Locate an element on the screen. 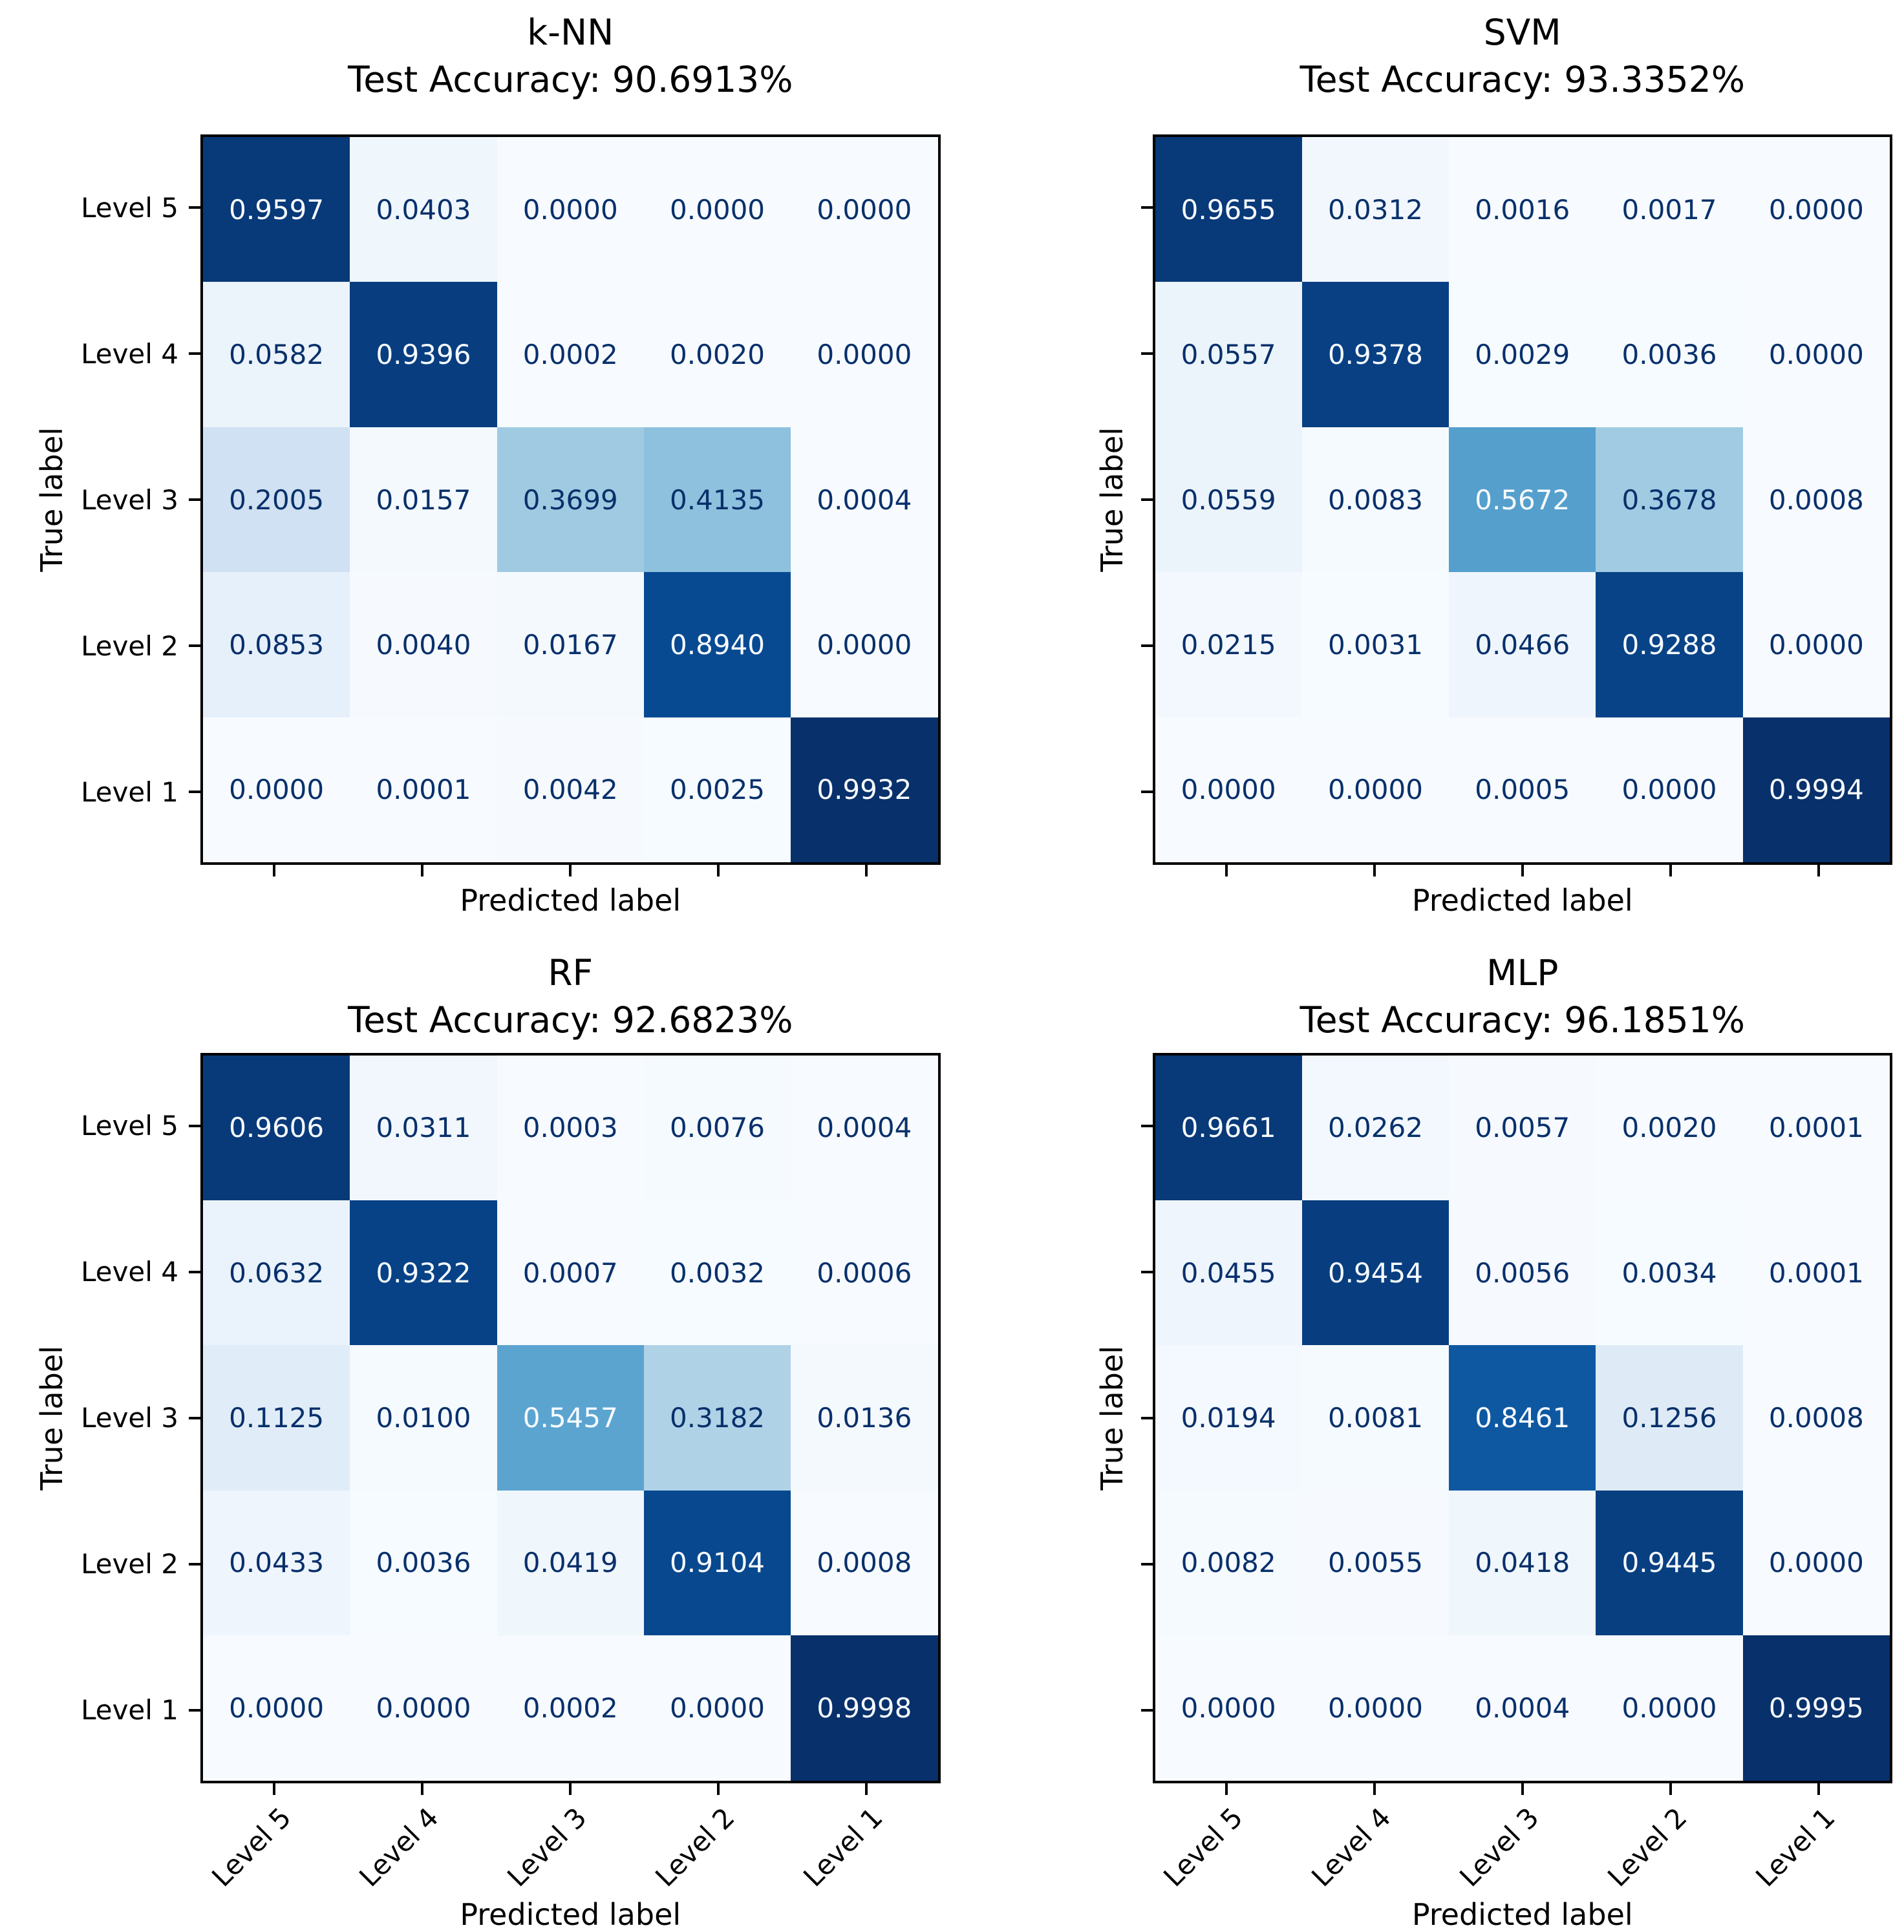 The height and width of the screenshot is (1932, 1904). matrix-cell: 0.9932 is located at coordinates (864, 790).